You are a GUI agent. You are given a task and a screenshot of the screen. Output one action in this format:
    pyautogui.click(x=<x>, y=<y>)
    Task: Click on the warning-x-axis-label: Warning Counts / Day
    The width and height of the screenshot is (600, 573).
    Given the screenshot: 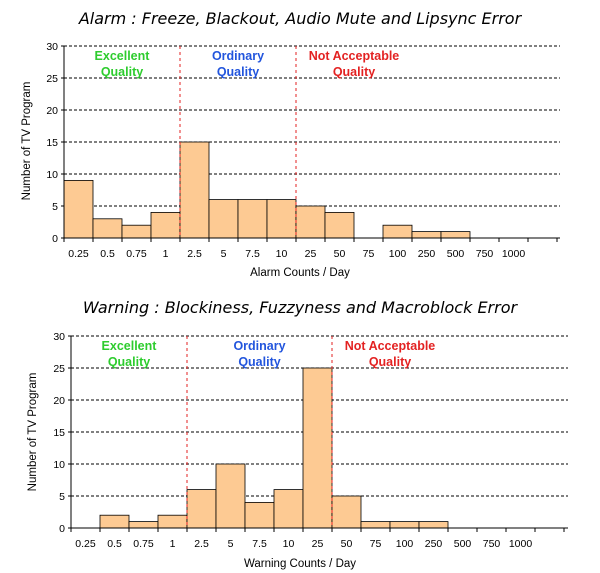 What is the action you would take?
    pyautogui.click(x=300, y=564)
    